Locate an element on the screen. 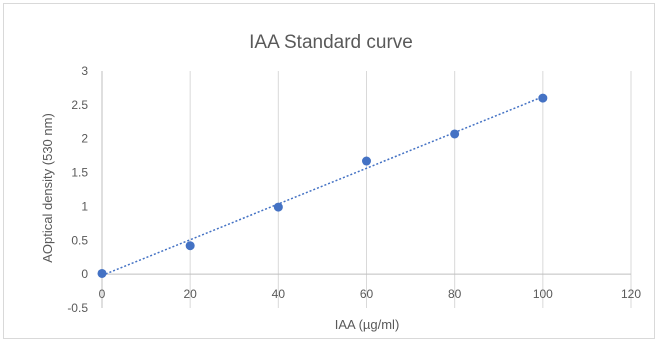 The height and width of the screenshot is (345, 661). y-tick-label-0: -0.5 is located at coordinates (77, 308).